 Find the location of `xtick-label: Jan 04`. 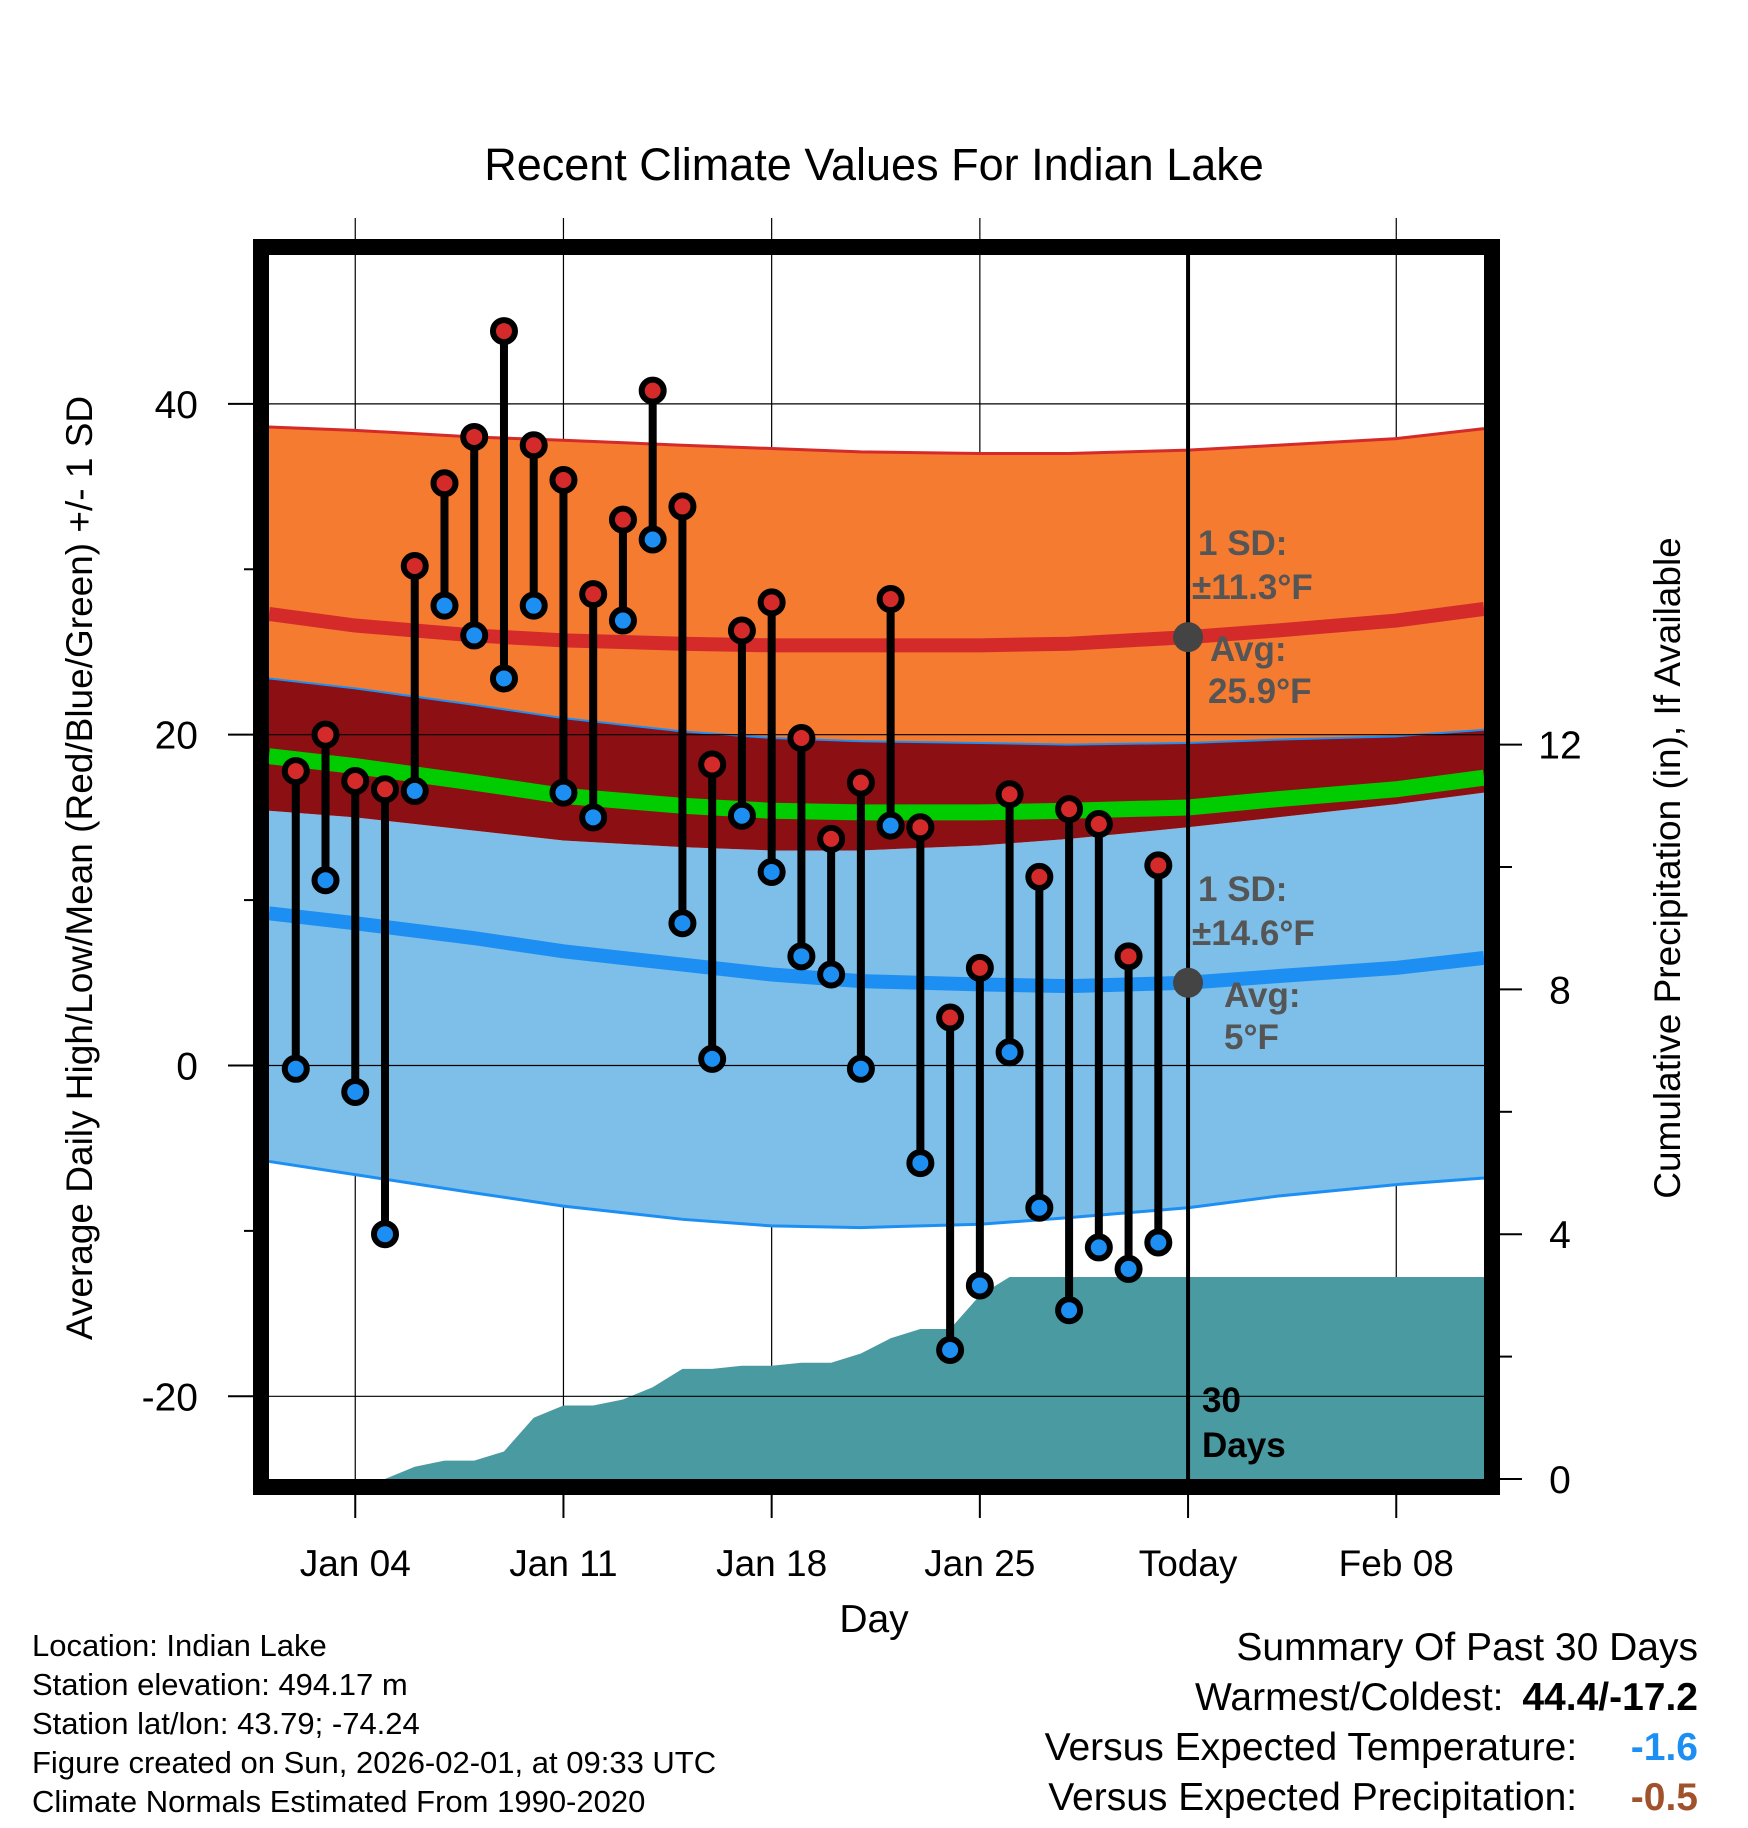

xtick-label: Jan 04 is located at coordinates (355, 1563).